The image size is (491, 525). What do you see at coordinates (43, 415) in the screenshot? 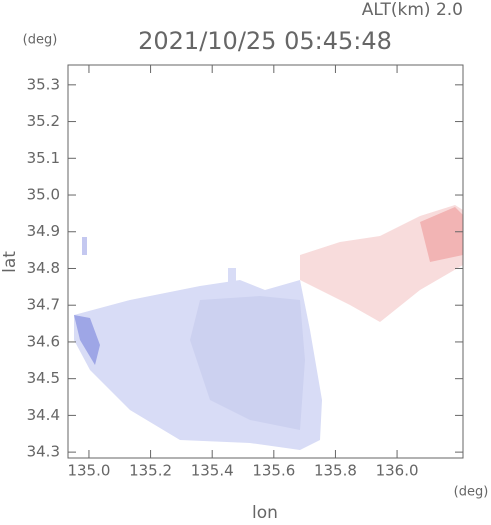
I see `y-tick-label: 34.4` at bounding box center [43, 415].